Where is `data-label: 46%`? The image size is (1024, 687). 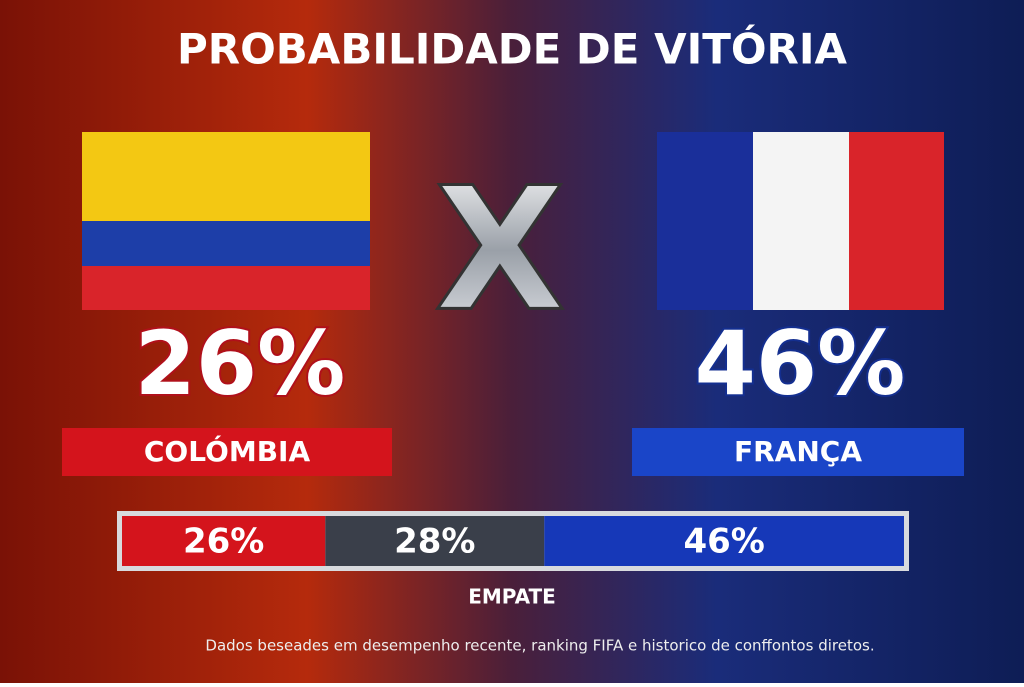
data-label: 46% is located at coordinates (723, 542).